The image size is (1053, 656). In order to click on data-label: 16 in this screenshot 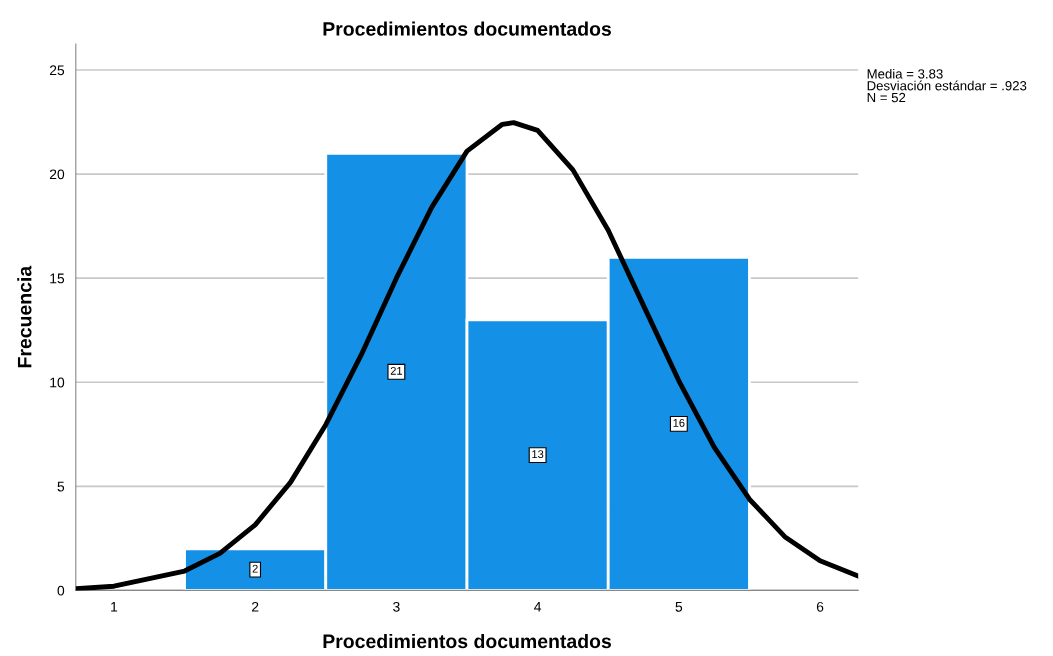, I will do `click(679, 422)`.